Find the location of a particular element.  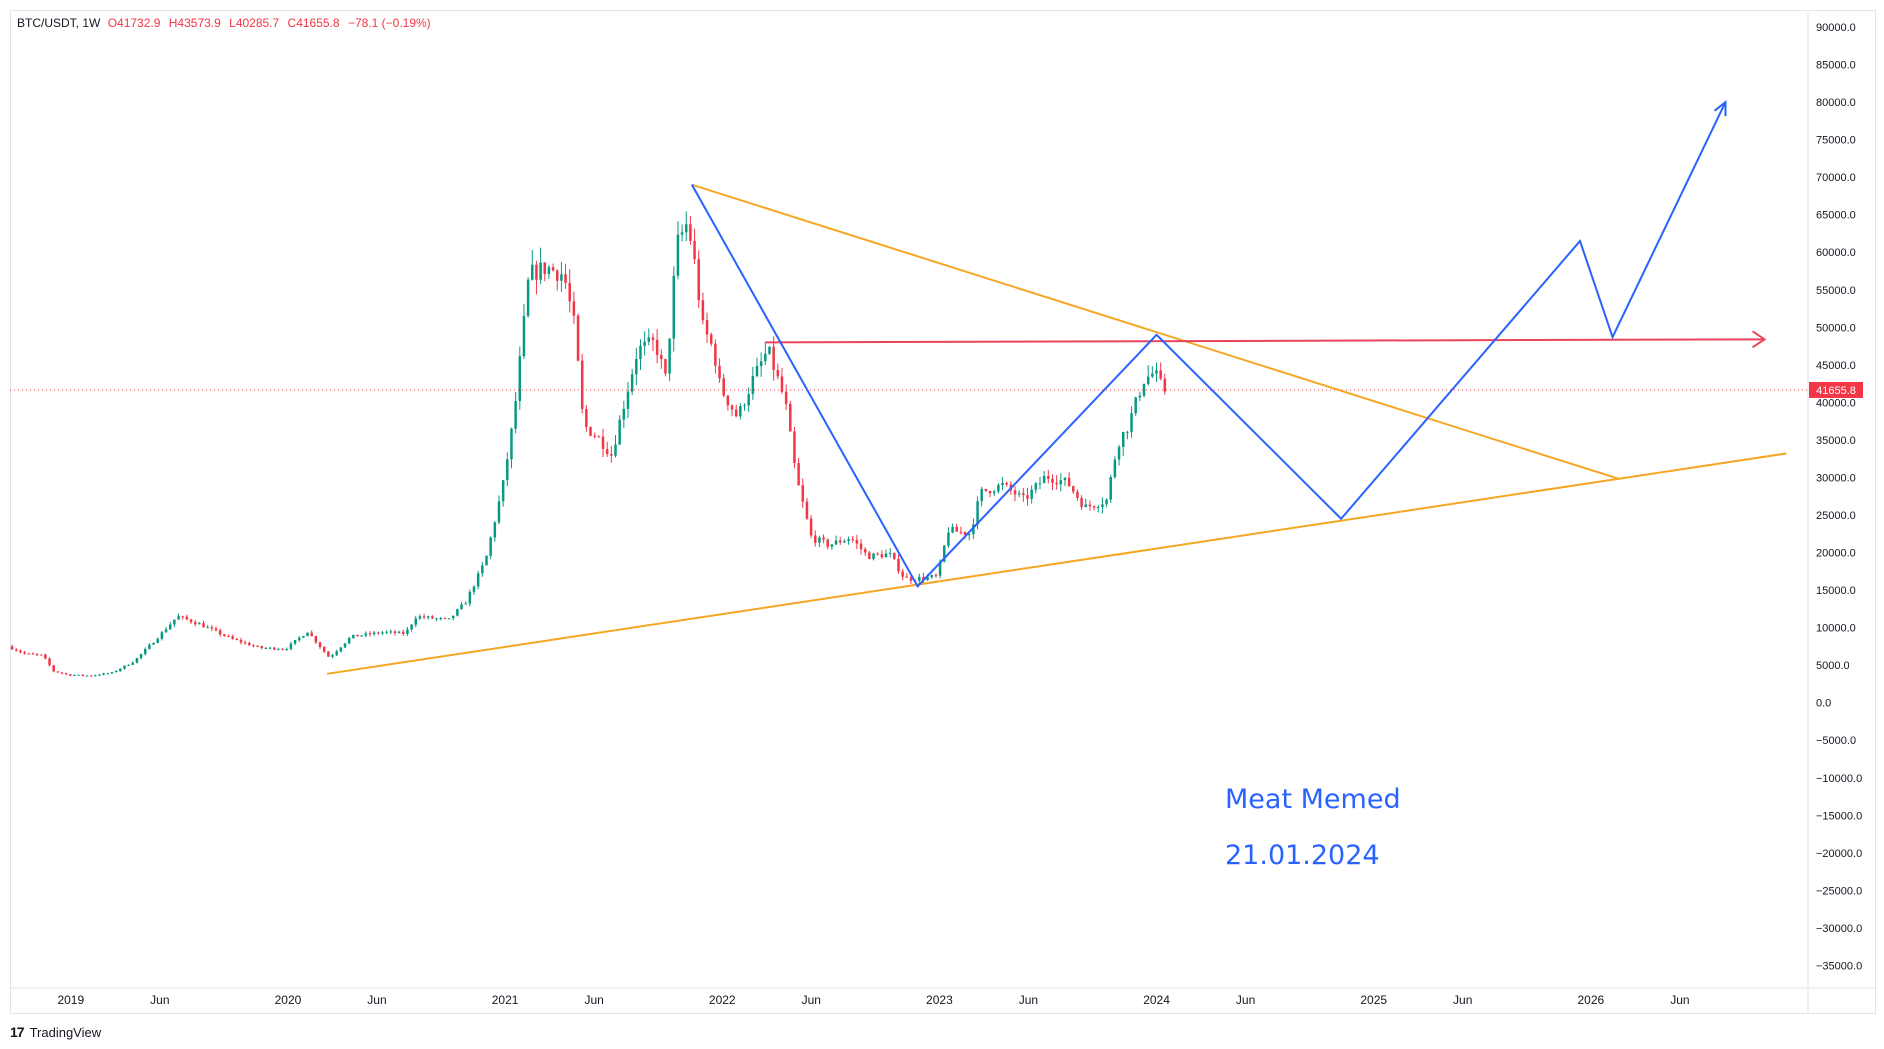

triangle-resistance-line is located at coordinates (1155, 331).